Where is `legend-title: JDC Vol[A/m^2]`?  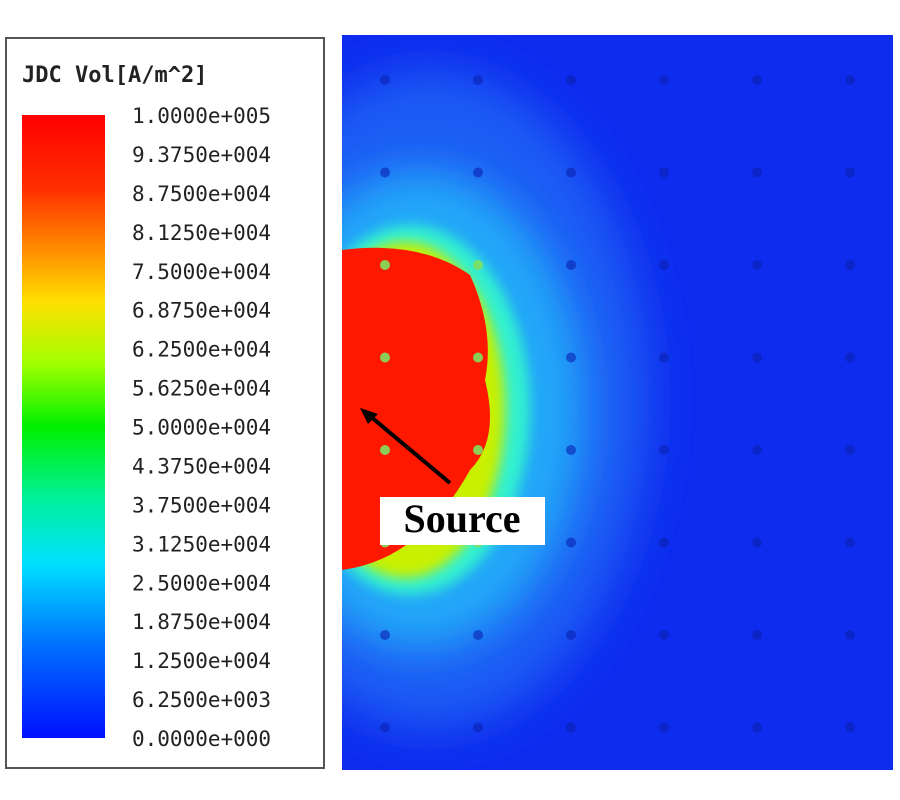 legend-title: JDC Vol[A/m^2] is located at coordinates (114, 75).